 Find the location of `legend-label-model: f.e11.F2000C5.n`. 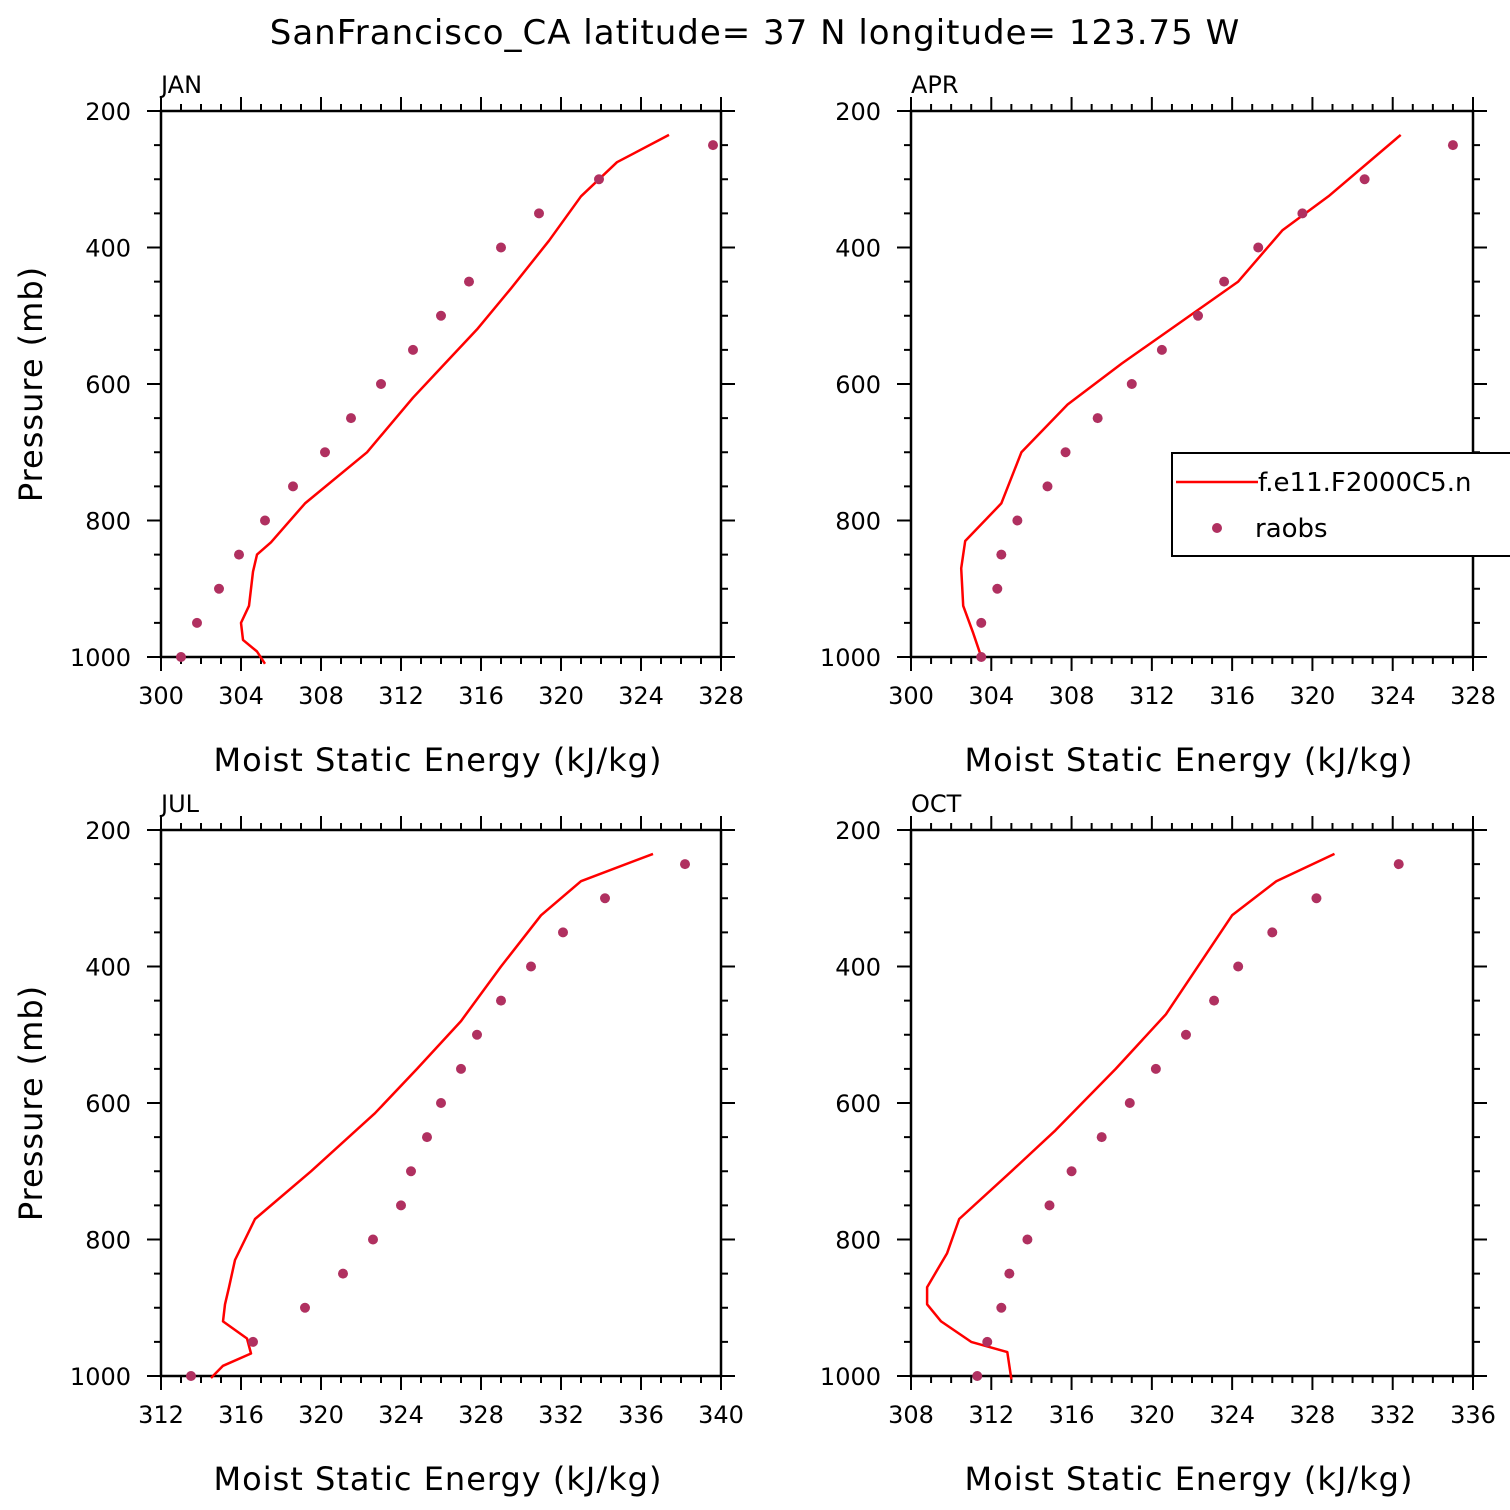

legend-label-model: f.e11.F2000C5.n is located at coordinates (1364, 483).